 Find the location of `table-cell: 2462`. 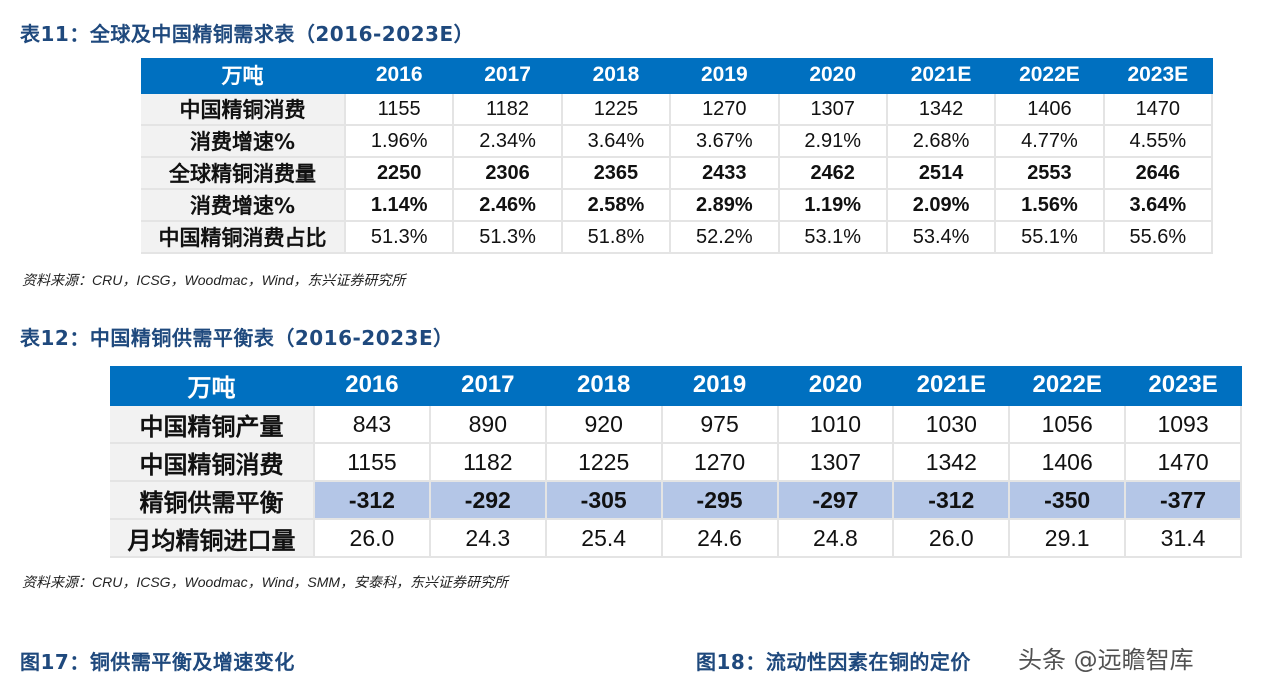

table-cell: 2462 is located at coordinates (833, 173).